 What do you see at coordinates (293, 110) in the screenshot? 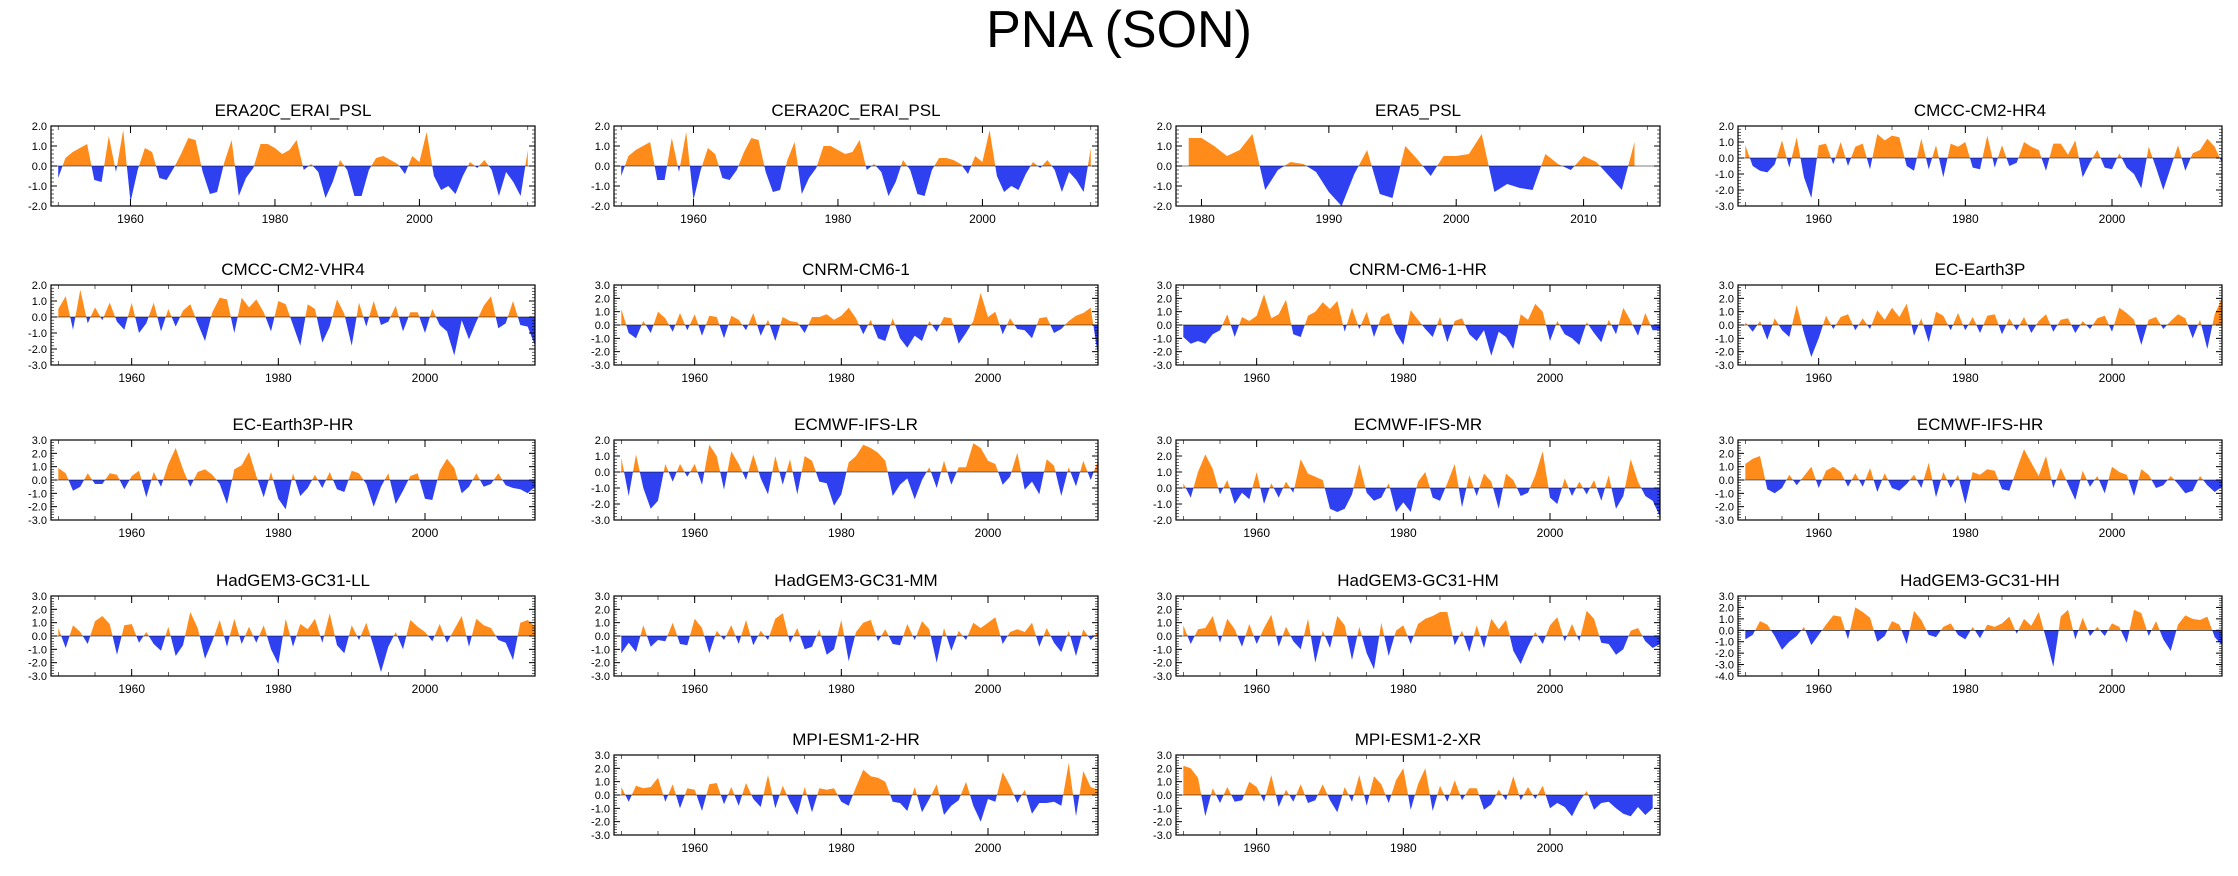
I see `panel-title: ERA20C_ERAI_PSL` at bounding box center [293, 110].